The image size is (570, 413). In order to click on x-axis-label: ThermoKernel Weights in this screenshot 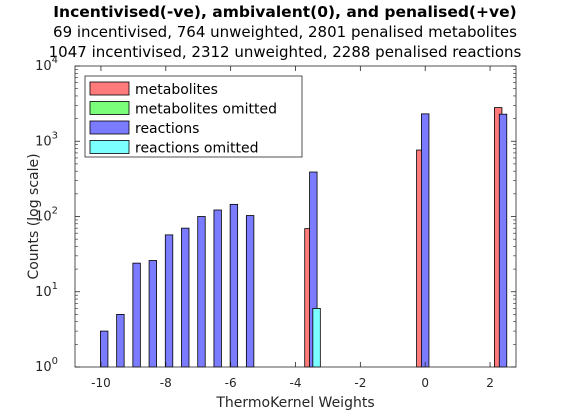, I will do `click(294, 403)`.